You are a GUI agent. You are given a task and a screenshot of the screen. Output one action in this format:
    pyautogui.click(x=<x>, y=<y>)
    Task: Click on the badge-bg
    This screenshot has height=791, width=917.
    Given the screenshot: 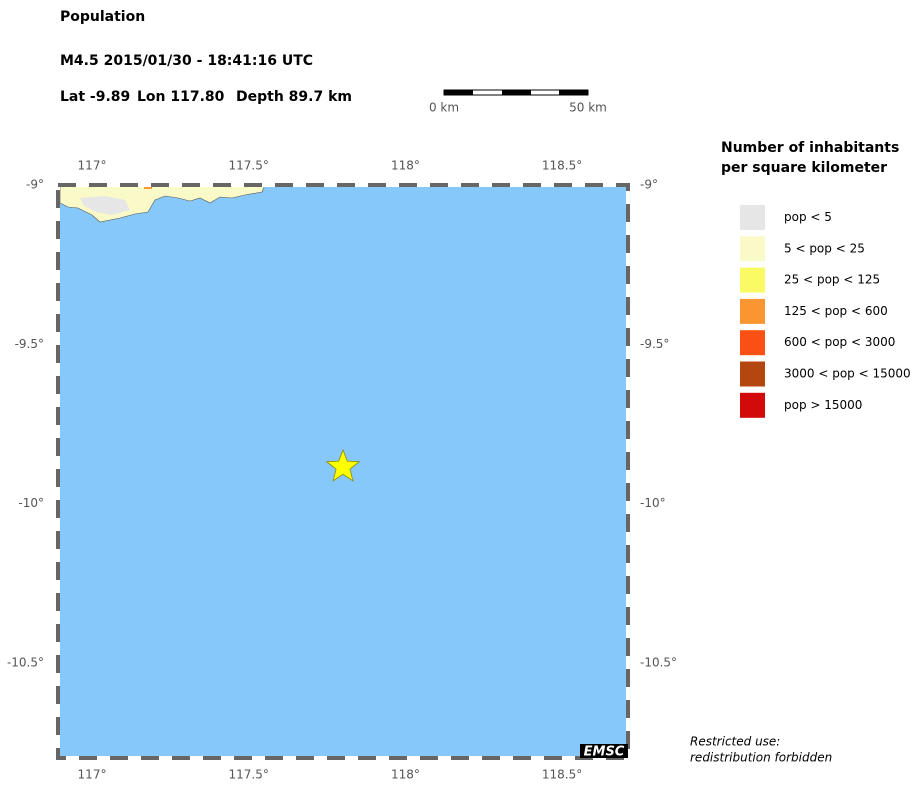 What is the action you would take?
    pyautogui.click(x=604, y=751)
    